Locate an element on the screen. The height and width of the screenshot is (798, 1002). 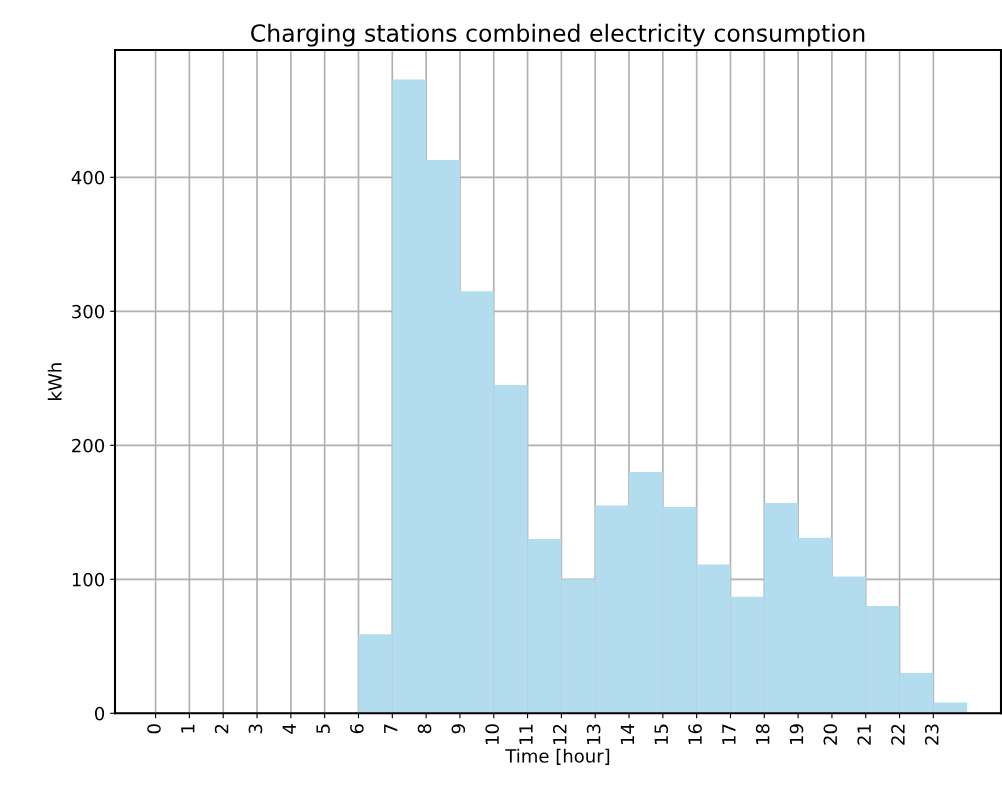
x-tick-label: 7 is located at coordinates (391, 729).